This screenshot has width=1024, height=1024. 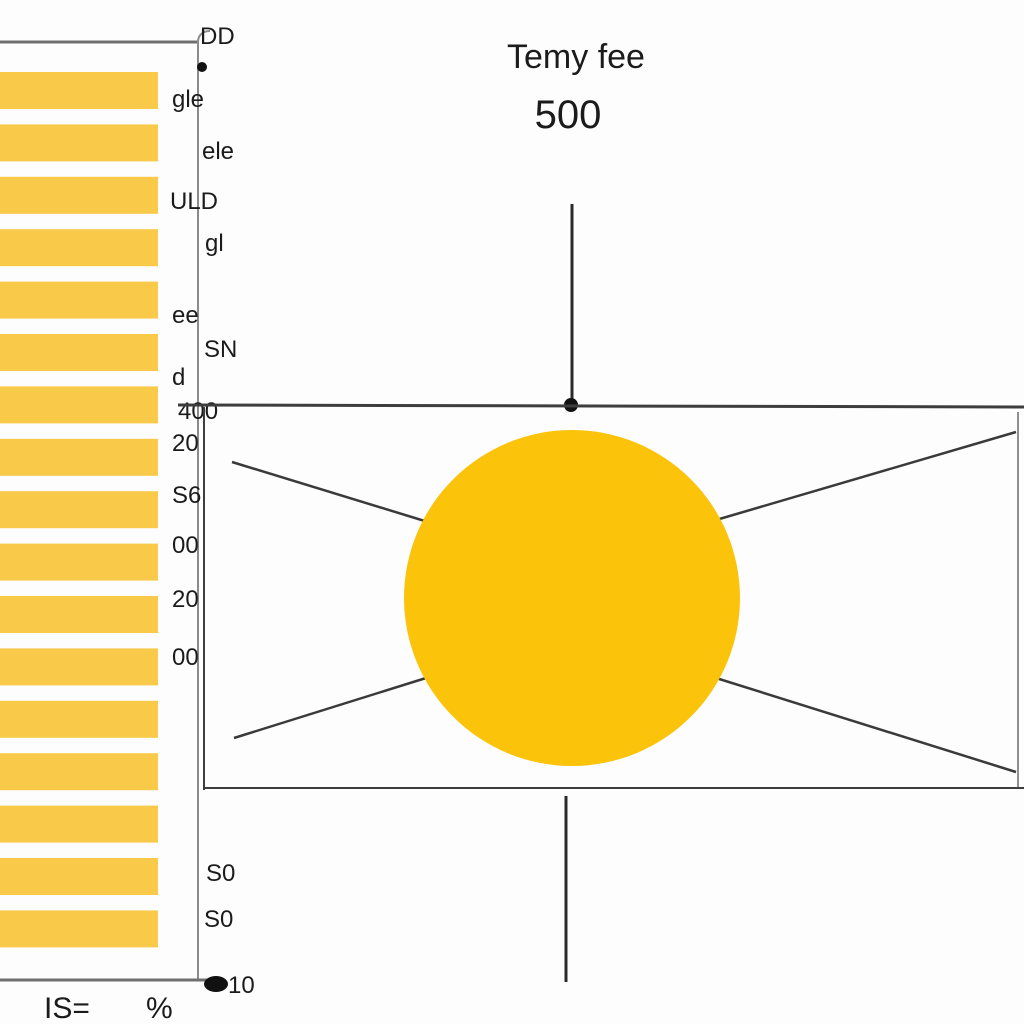 What do you see at coordinates (178, 377) in the screenshot?
I see `tick-label-8: d` at bounding box center [178, 377].